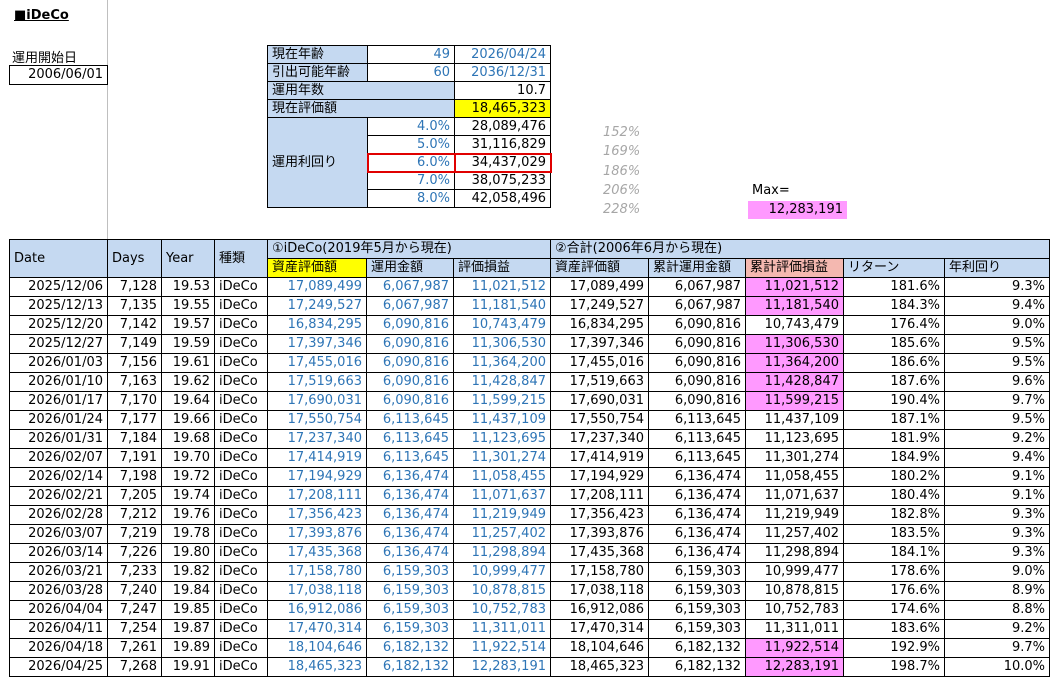  What do you see at coordinates (797, 210) in the screenshot?
I see `max-value-cell: 12,283,191` at bounding box center [797, 210].